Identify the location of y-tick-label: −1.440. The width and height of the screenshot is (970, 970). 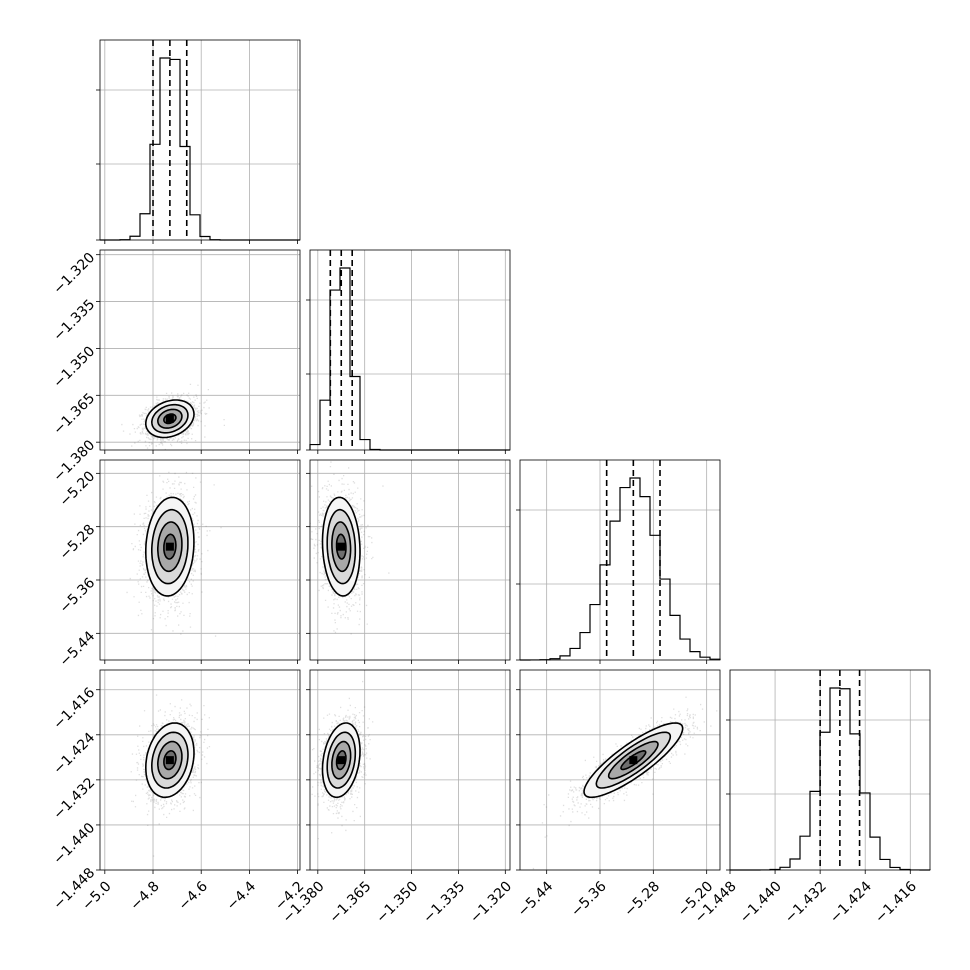
(74, 844).